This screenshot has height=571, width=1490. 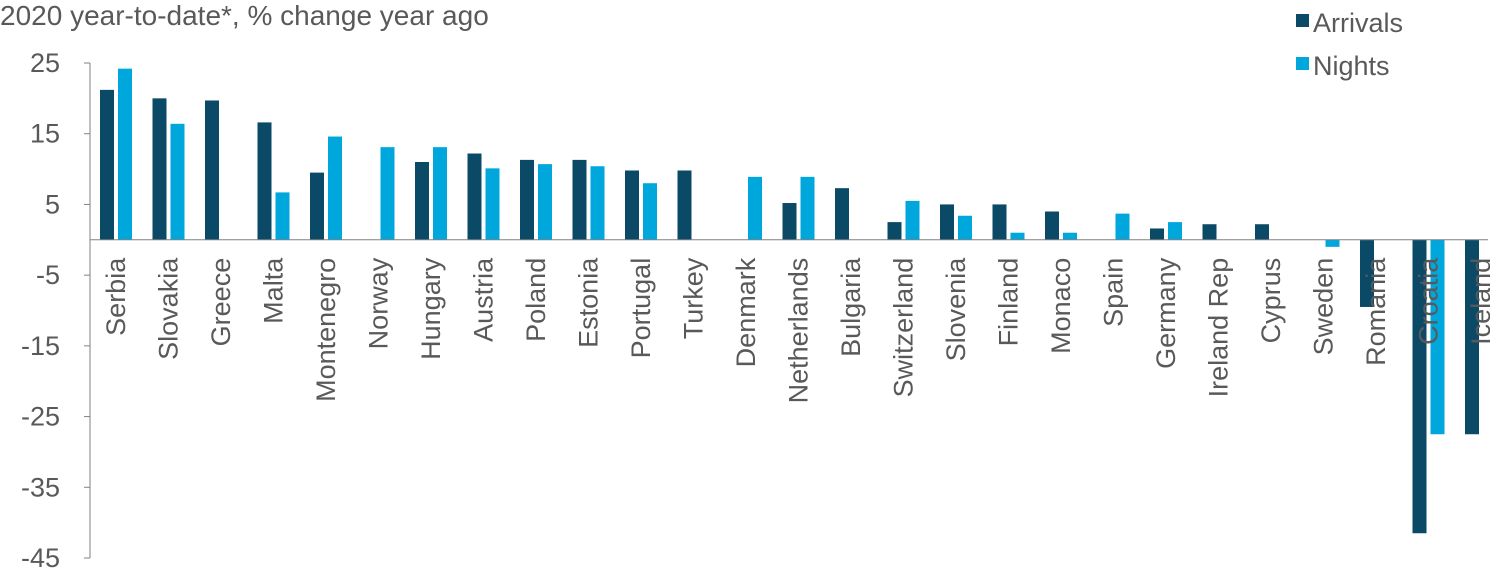 I want to click on category-label: Monaco, so click(x=1061, y=306).